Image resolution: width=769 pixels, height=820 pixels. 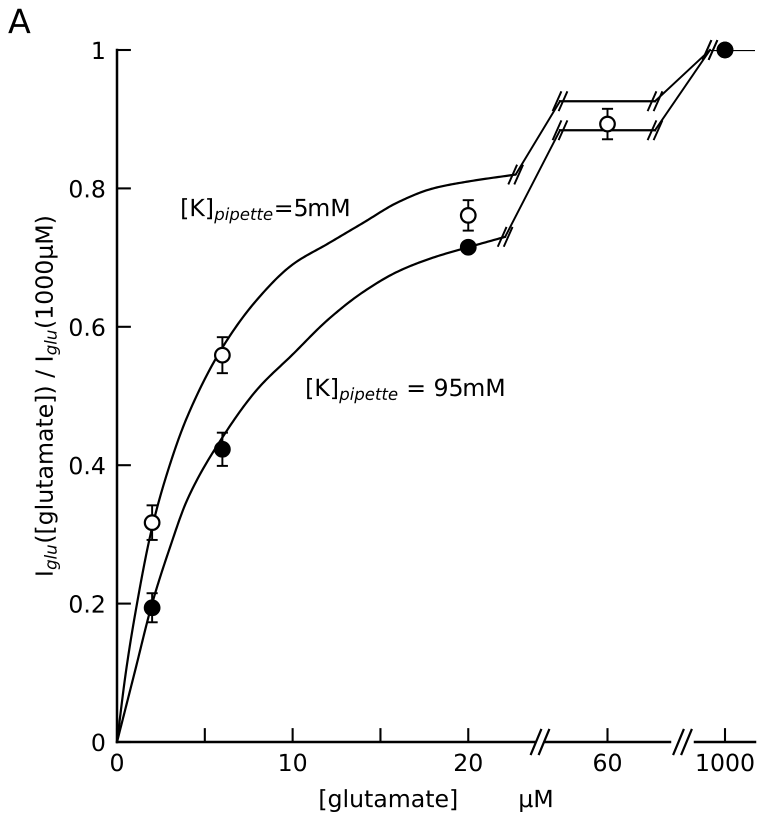 I want to click on x-tick-label: 0, so click(x=117, y=763).